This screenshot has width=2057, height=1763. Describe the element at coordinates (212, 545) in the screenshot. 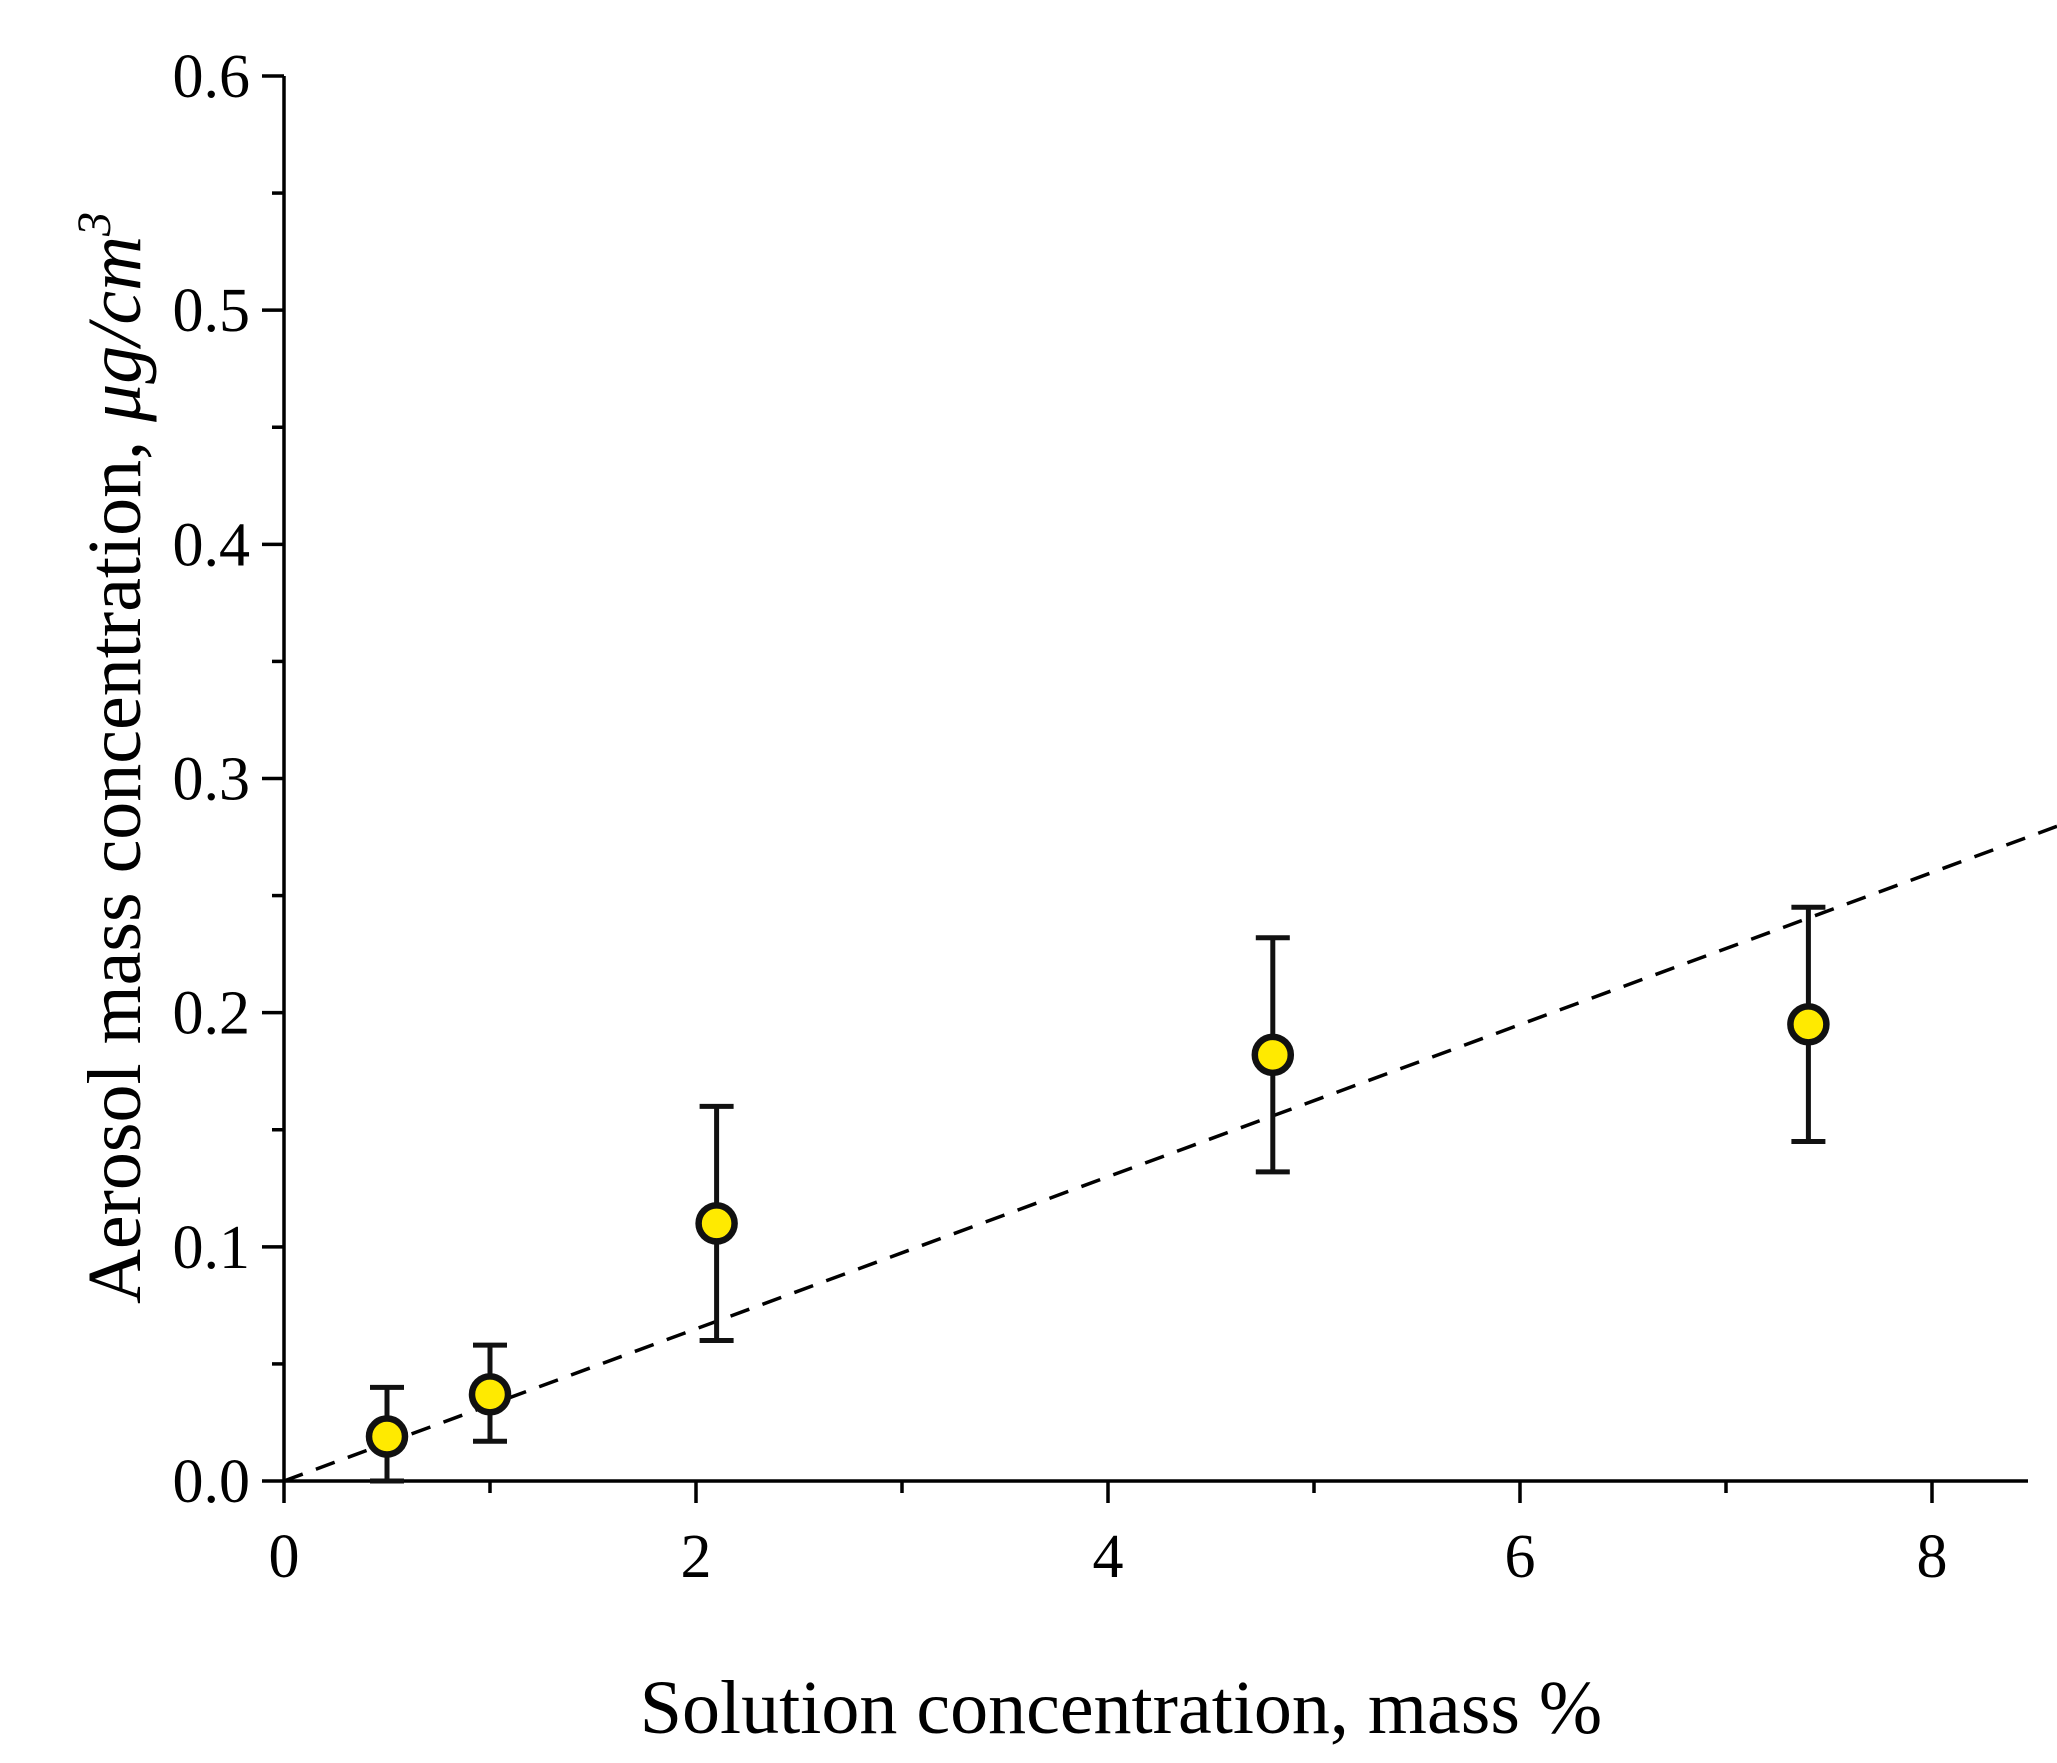

I see `y-tick-label: 0.4` at that location.